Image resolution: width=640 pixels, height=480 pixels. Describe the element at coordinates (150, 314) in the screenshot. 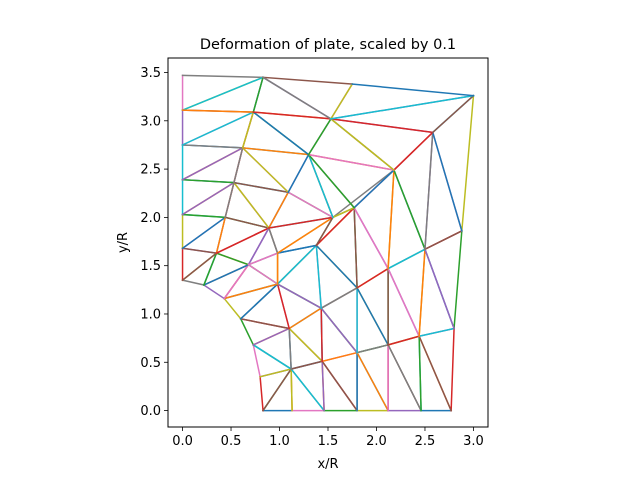

I see `y-tick-label: 1.0` at that location.